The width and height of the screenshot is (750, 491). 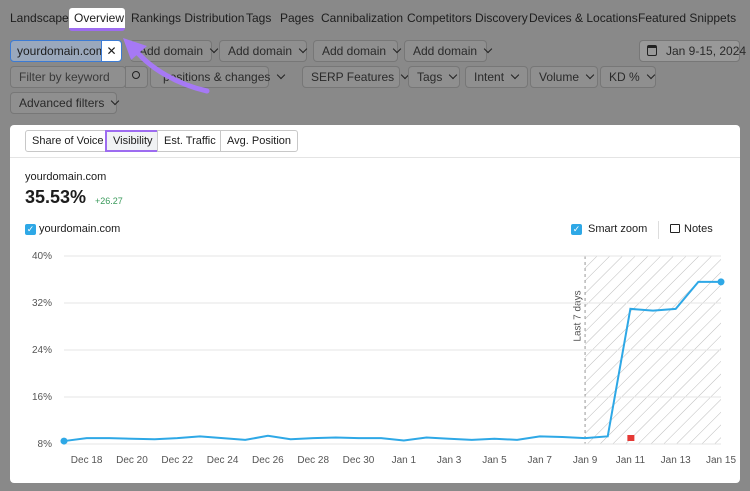 I want to click on nav-tab: Competitors Discovery, so click(x=467, y=18).